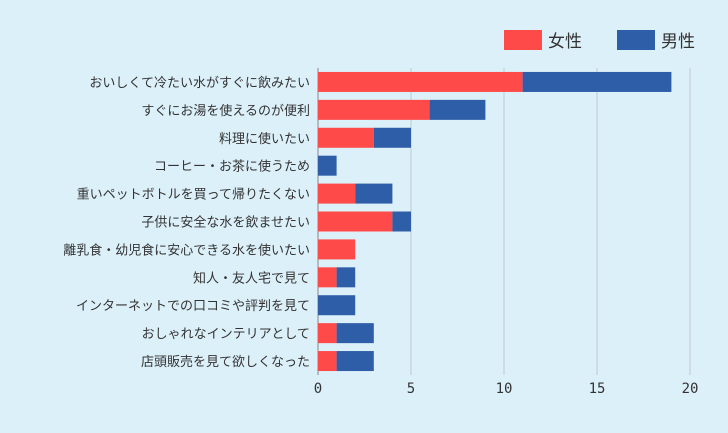 The height and width of the screenshot is (433, 728). What do you see at coordinates (690, 389) in the screenshot?
I see `x-tick-label: 20` at bounding box center [690, 389].